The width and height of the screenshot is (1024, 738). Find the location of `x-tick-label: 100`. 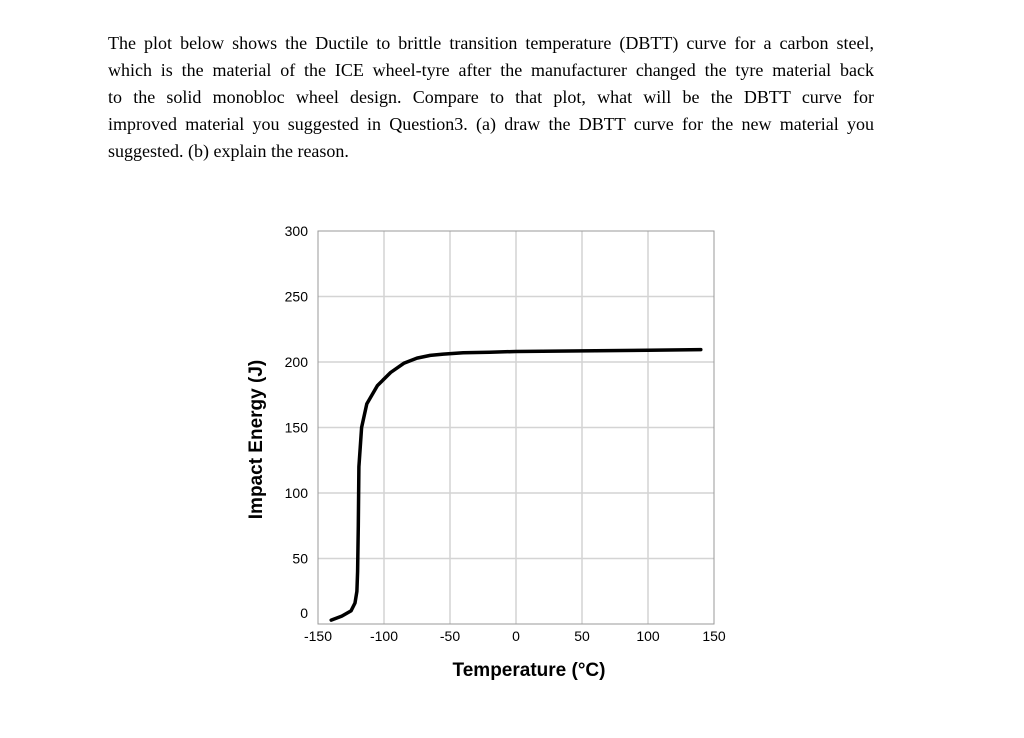

x-tick-label: 100 is located at coordinates (648, 636).